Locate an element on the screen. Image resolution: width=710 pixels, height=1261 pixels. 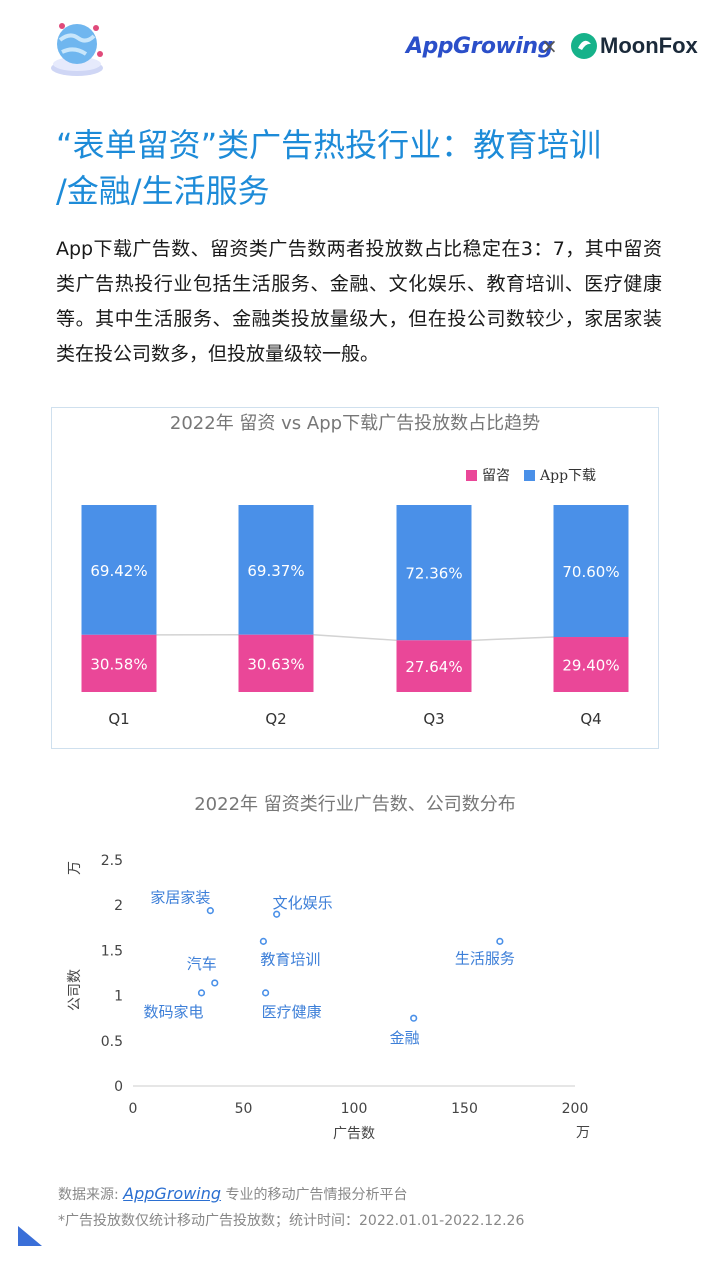
legend-label-liuzi: 留咨 is located at coordinates (496, 476).